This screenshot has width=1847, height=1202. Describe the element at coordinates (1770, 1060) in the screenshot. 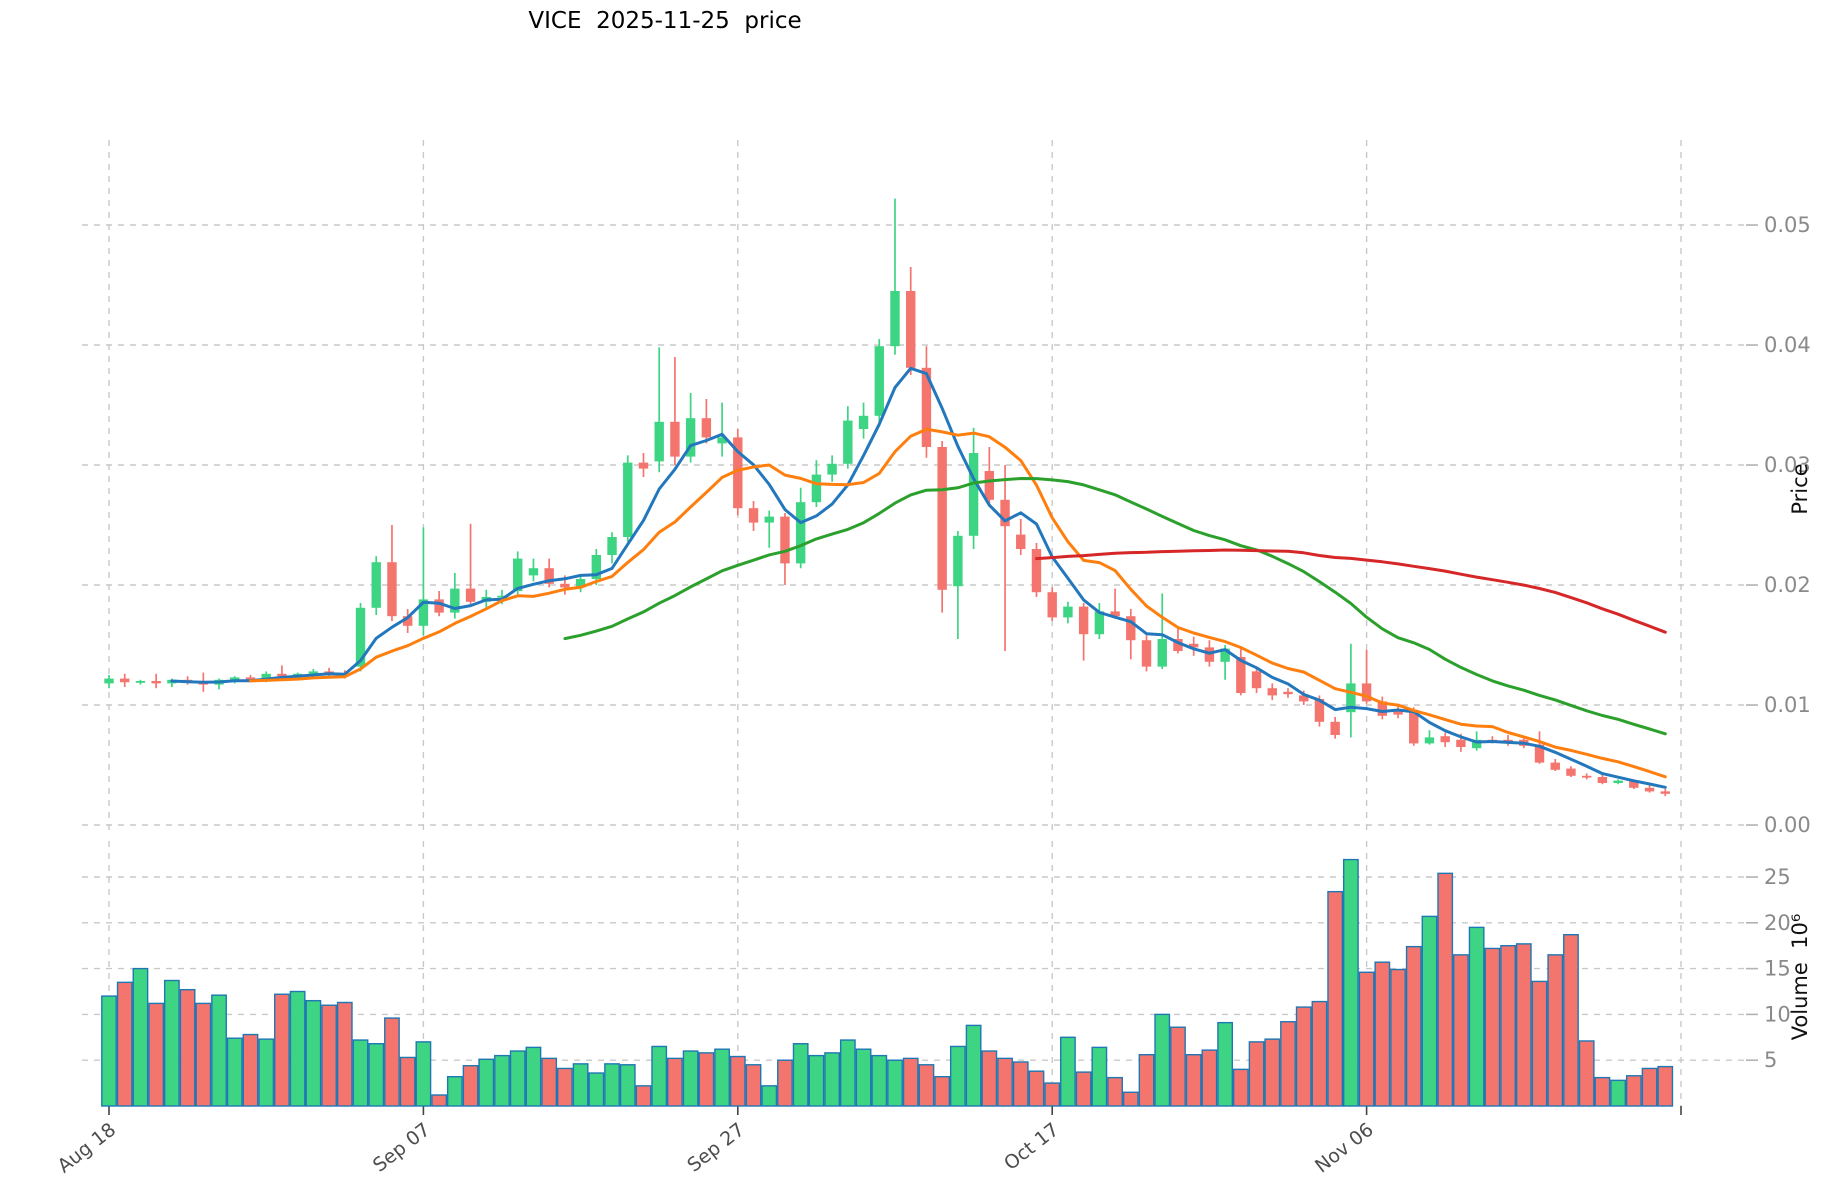

I see `svg-text: 5` at that location.